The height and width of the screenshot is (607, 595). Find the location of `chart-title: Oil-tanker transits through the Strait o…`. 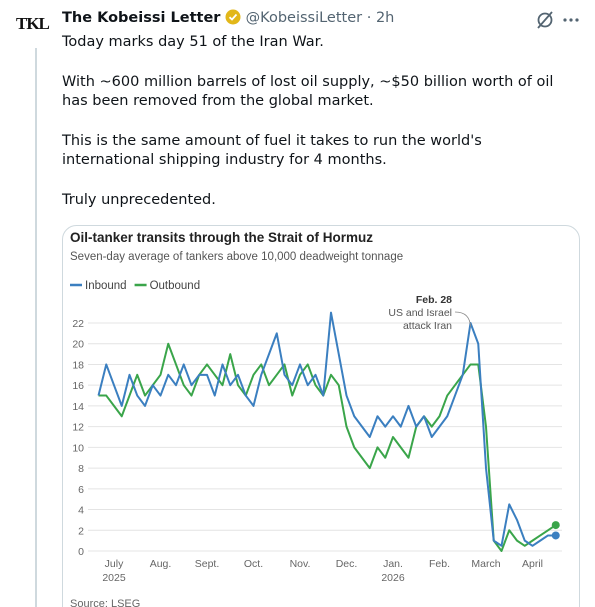

chart-title: Oil-tanker transits through the Strait o… is located at coordinates (221, 237).